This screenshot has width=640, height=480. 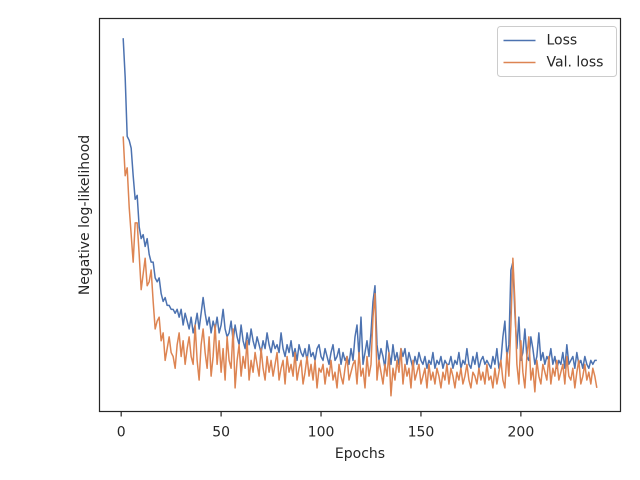 I want to click on x-tick-label: 50, so click(x=221, y=433).